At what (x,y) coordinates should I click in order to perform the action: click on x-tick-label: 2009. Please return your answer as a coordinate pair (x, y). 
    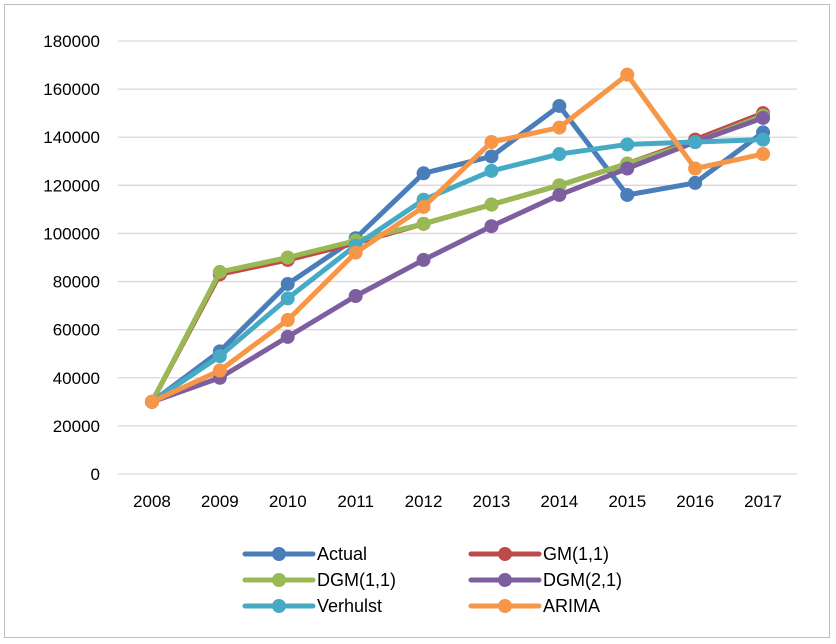
    Looking at the image, I should click on (220, 501).